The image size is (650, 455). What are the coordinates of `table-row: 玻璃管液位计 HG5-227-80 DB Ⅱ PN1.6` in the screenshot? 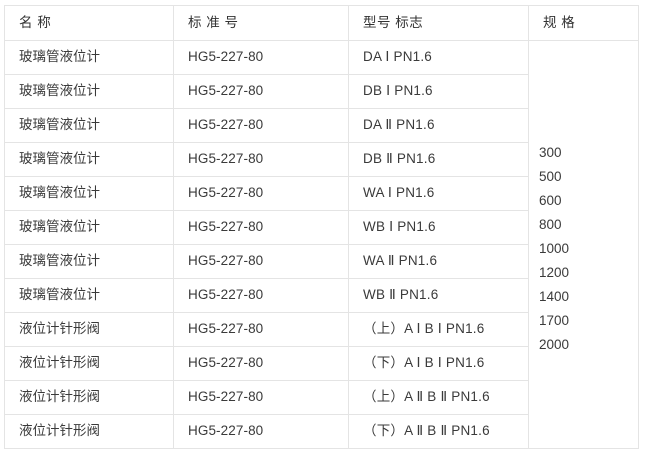 It's located at (321, 159).